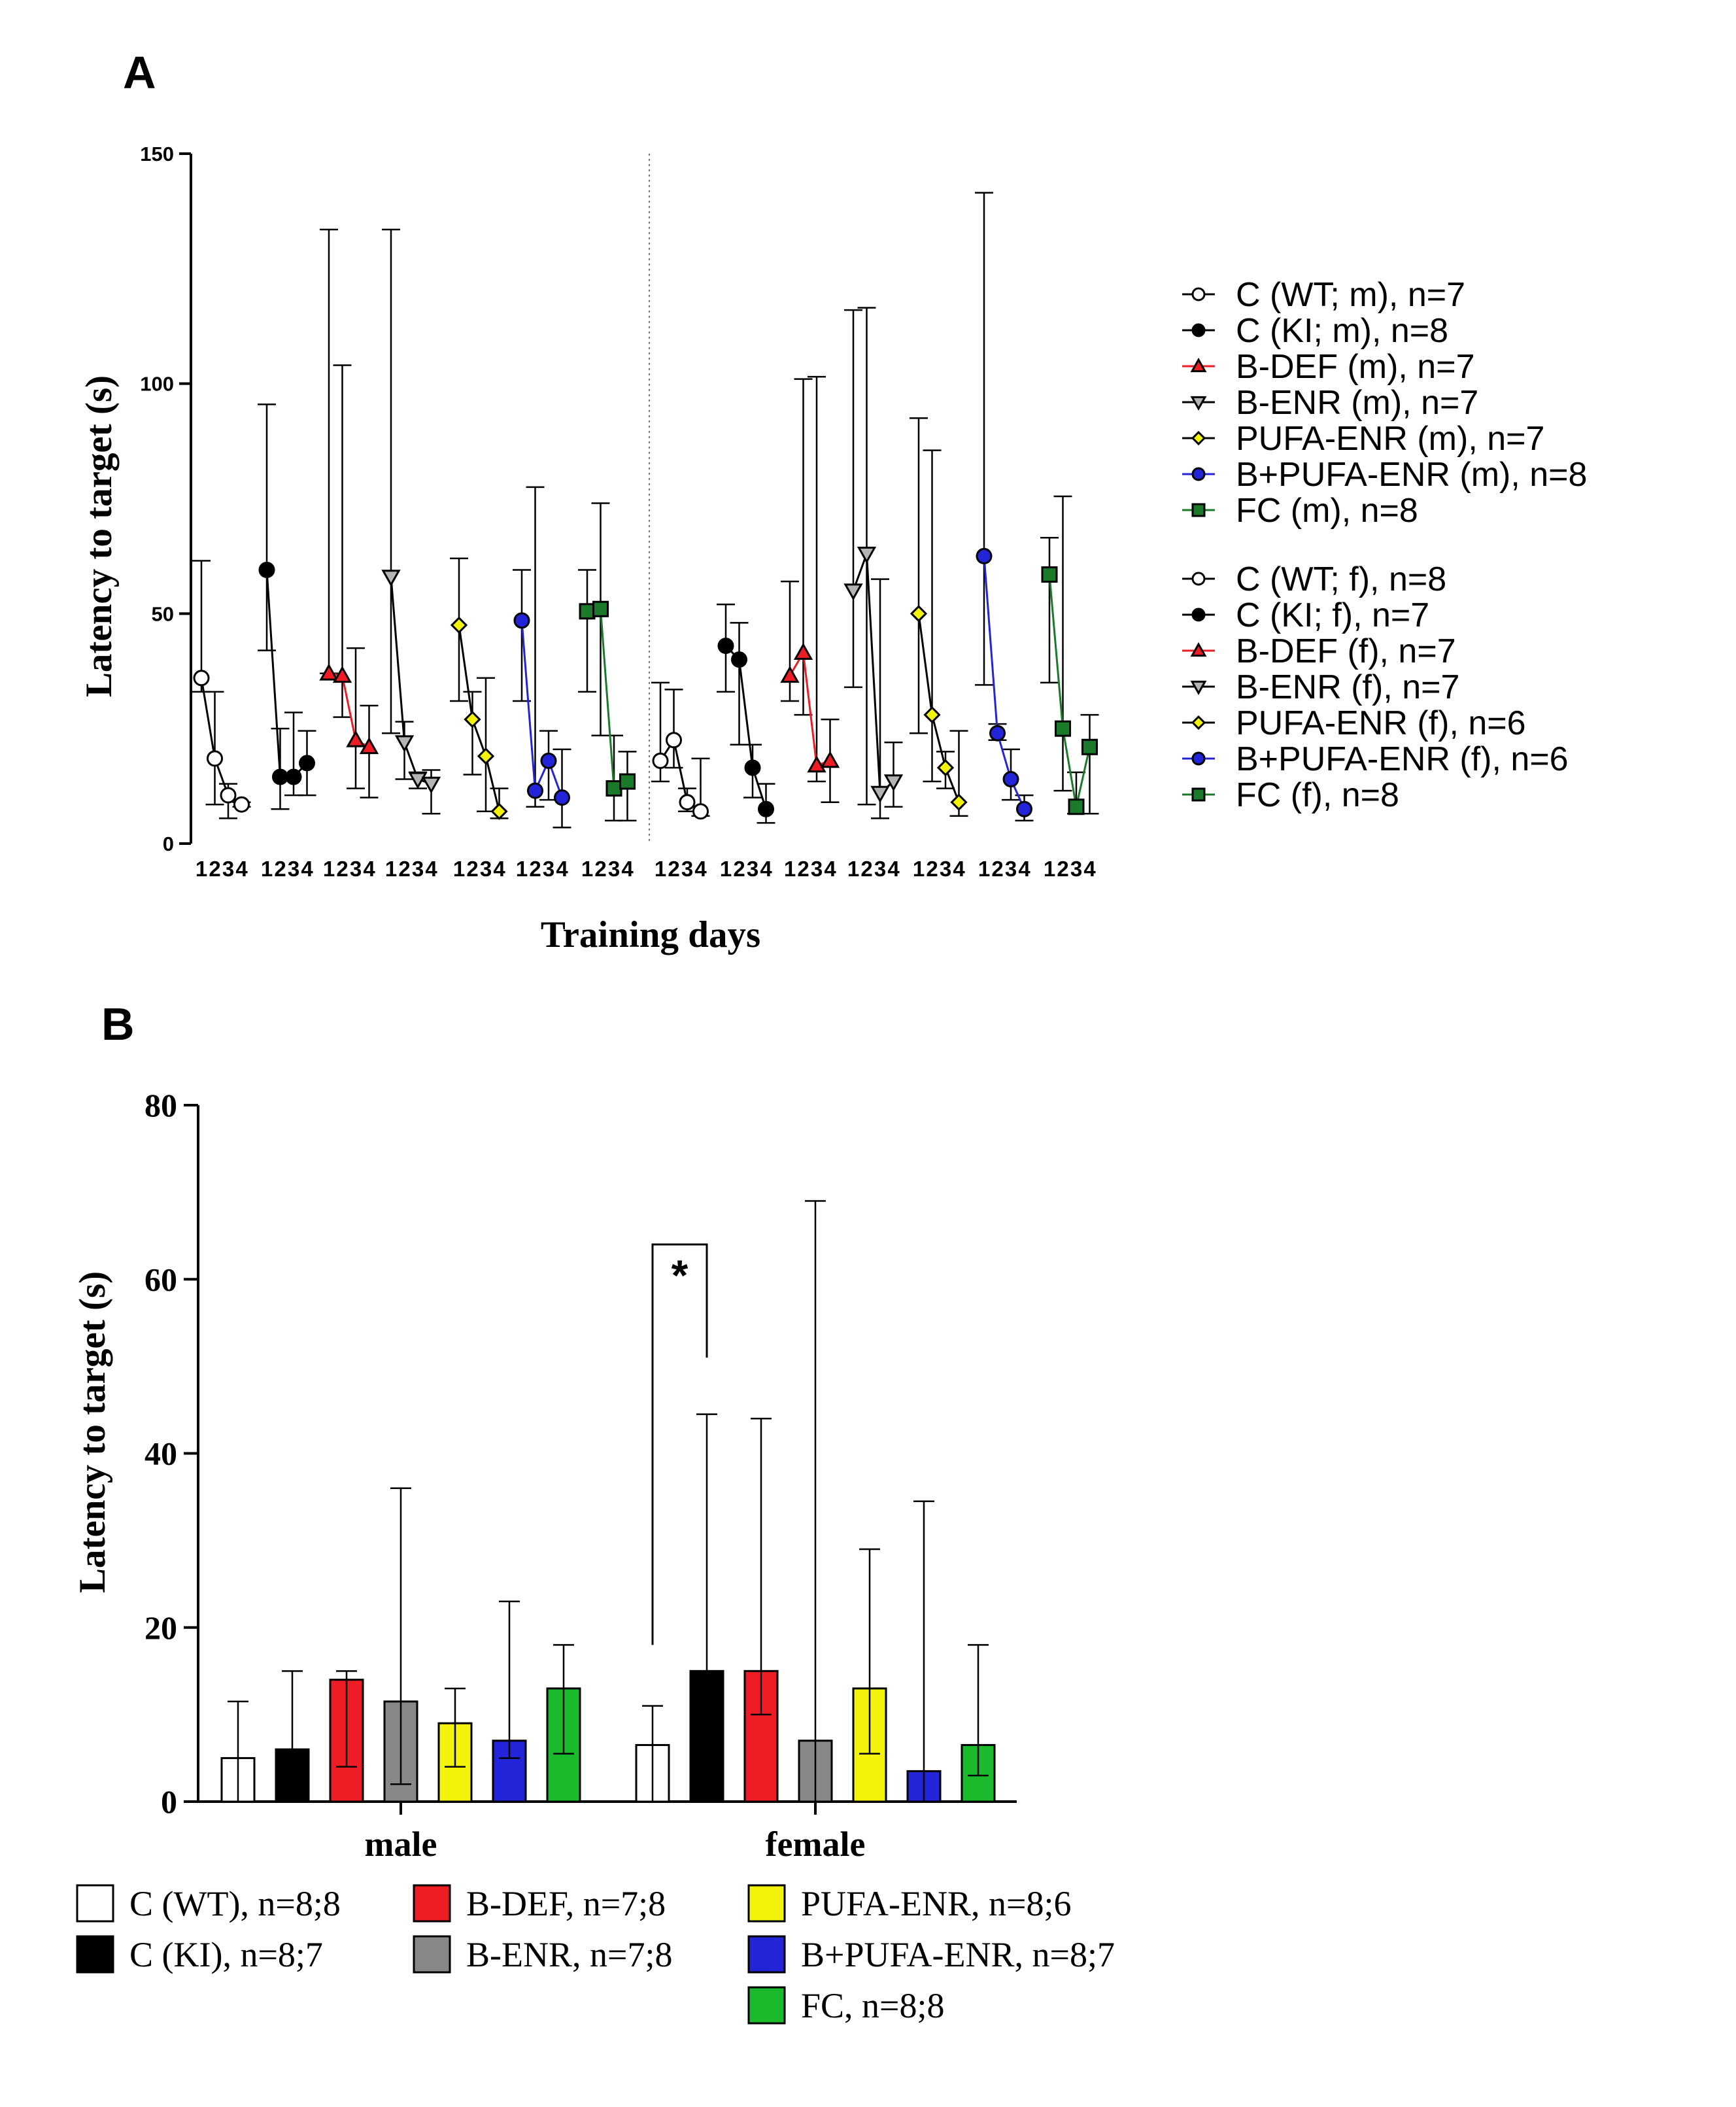 This screenshot has width=1736, height=2107. Describe the element at coordinates (830, 869) in the screenshot. I see `chart-a-day-label-9-3: 4` at that location.